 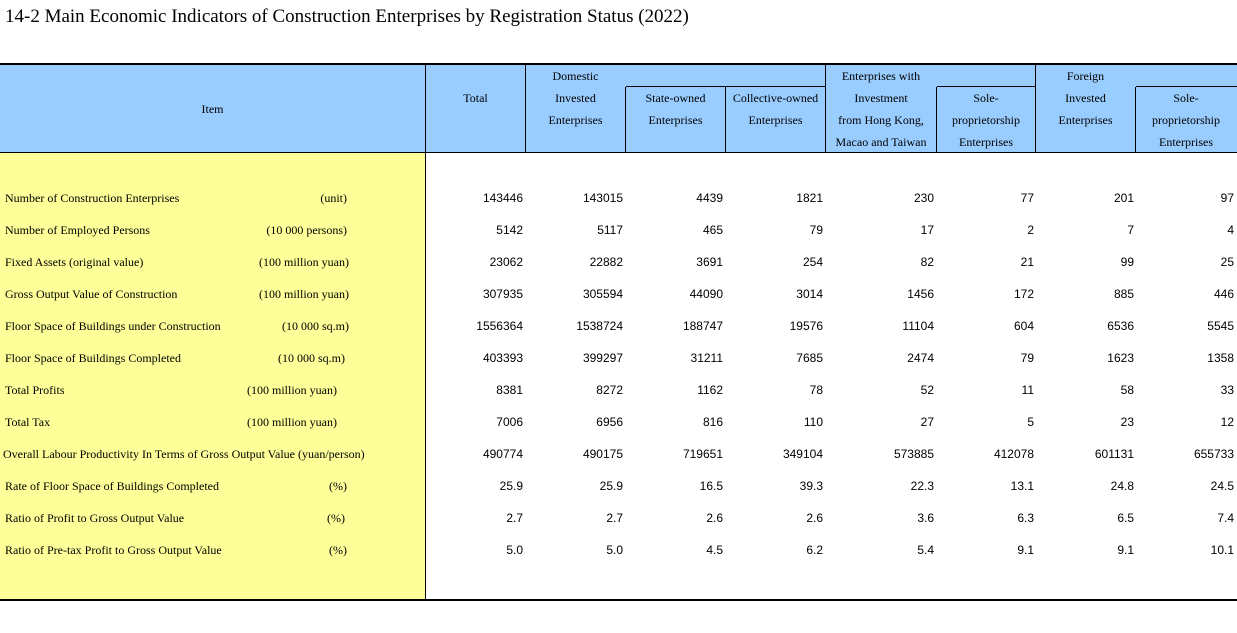 What do you see at coordinates (1022, 486) in the screenshot?
I see `table-cell: 13.1` at bounding box center [1022, 486].